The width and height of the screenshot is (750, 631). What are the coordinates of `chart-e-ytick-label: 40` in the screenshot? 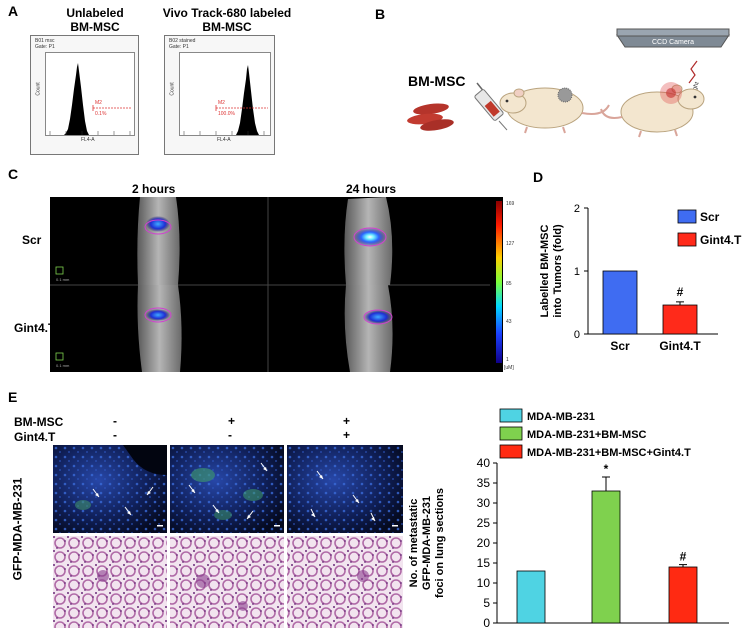 It's located at (484, 463).